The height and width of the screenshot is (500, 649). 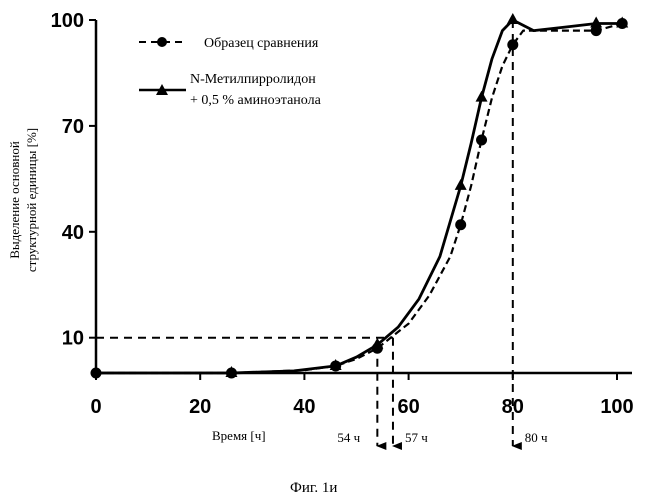 I want to click on reference-label: 57 ч, so click(x=416, y=437).